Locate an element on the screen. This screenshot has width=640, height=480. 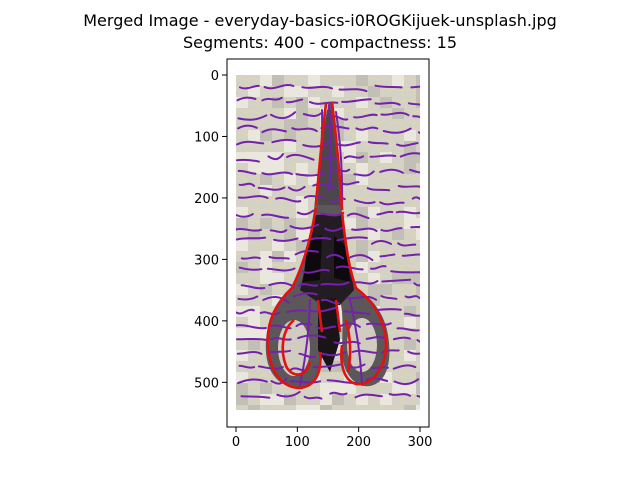
x-tick-label: 300 is located at coordinates (420, 442).